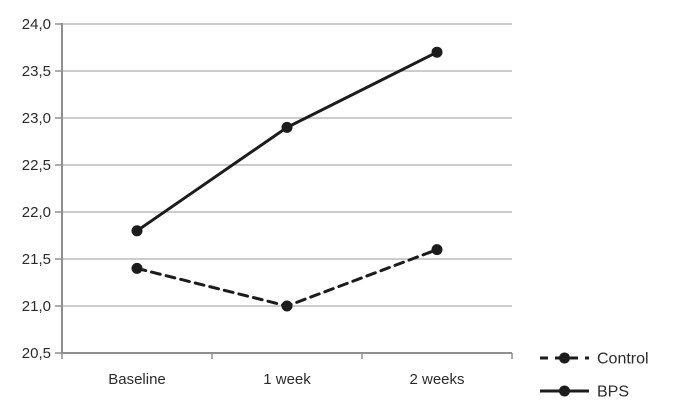 The image size is (674, 418). Describe the element at coordinates (594, 359) in the screenshot. I see `legend-item-control: Control` at that location.